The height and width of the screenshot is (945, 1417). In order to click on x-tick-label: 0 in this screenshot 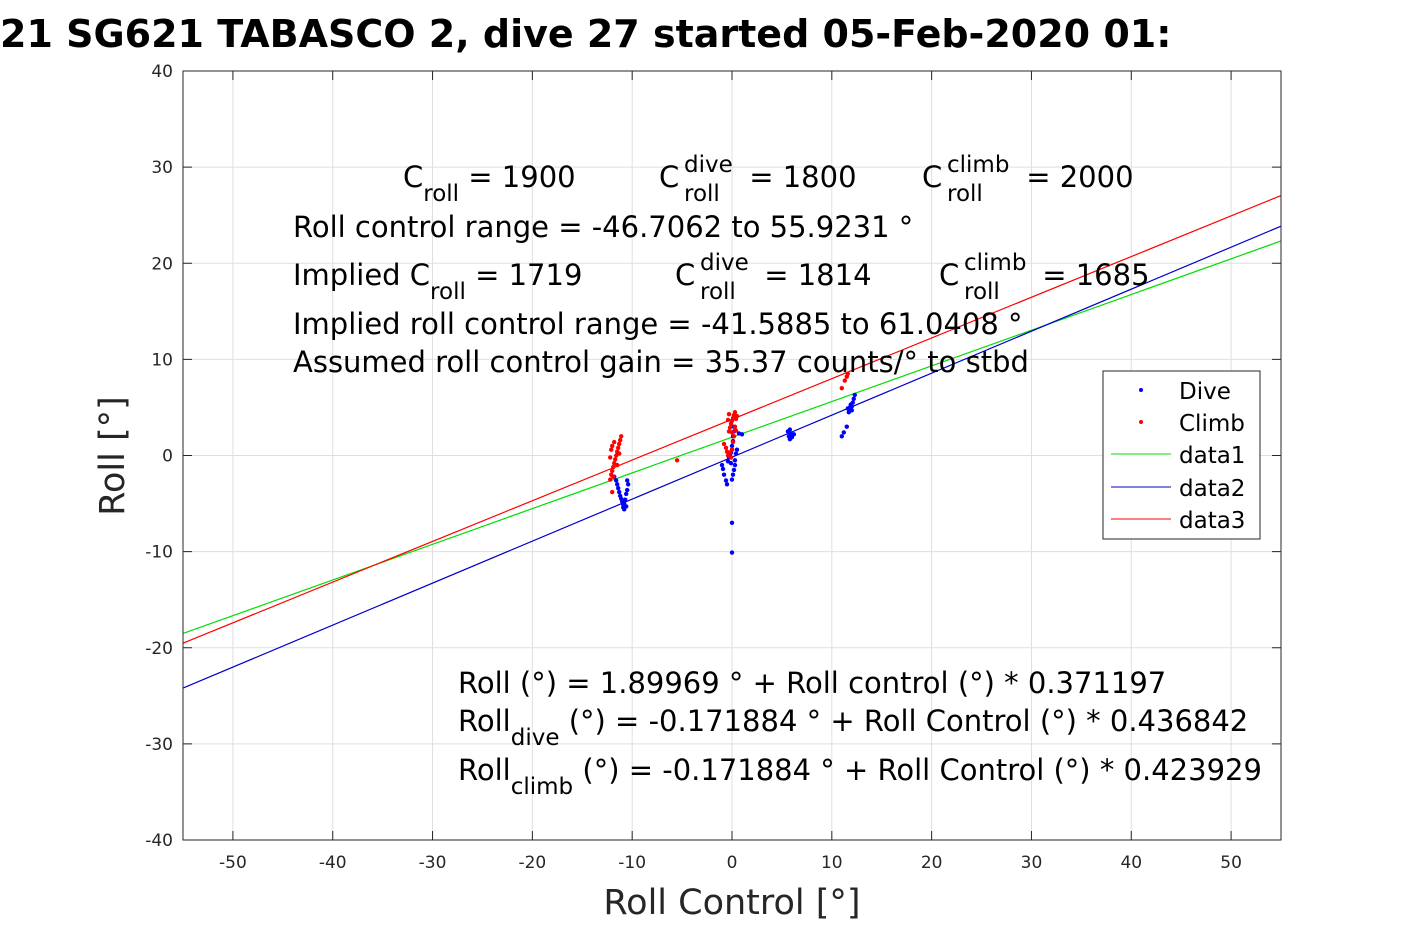, I will do `click(732, 863)`.